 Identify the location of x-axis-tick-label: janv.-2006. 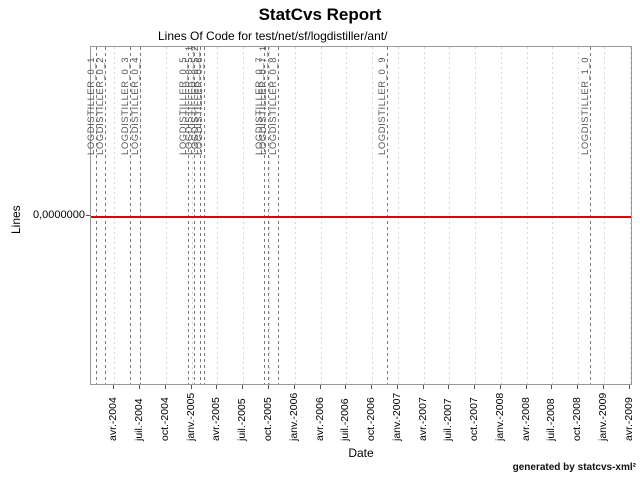
(293, 416).